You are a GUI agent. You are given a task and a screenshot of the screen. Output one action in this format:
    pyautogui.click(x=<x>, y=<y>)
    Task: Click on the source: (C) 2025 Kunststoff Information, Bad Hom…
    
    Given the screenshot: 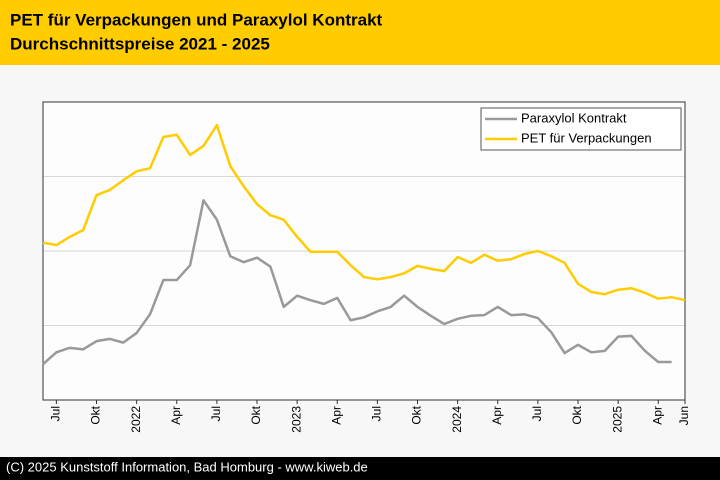 What is the action you would take?
    pyautogui.click(x=187, y=466)
    